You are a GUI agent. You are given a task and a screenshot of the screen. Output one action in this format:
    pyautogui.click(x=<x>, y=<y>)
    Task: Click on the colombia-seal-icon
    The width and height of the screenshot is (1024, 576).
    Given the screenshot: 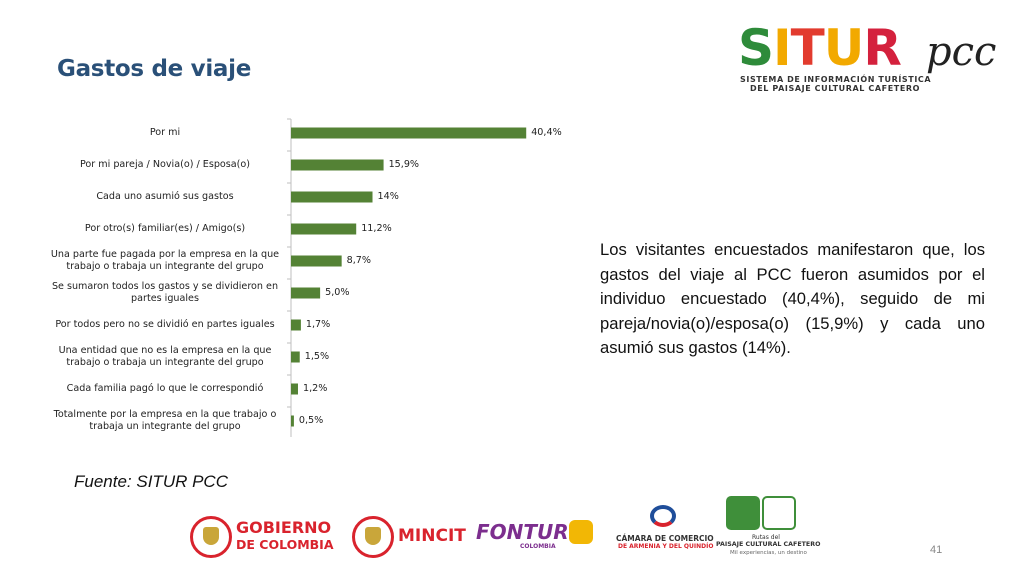 What is the action you would take?
    pyautogui.click(x=211, y=537)
    